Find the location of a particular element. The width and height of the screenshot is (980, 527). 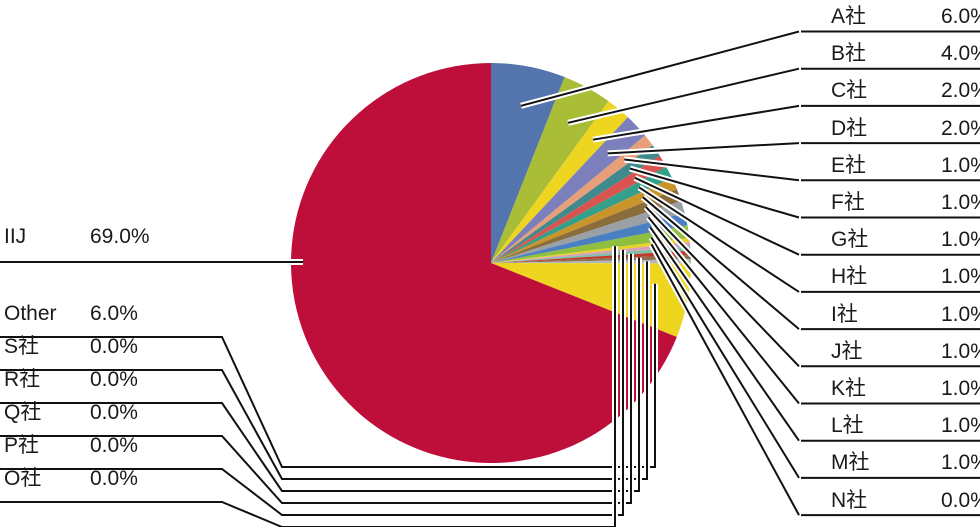

slice-label-name: B社 is located at coordinates (849, 54).